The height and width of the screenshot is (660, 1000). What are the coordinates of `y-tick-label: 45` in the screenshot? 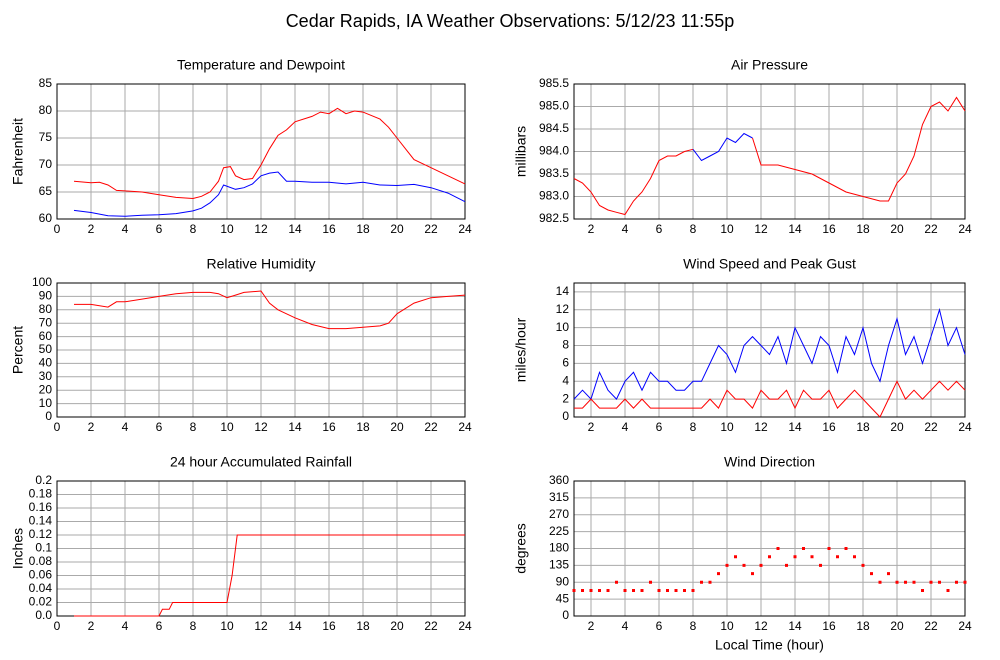 It's located at (563, 598).